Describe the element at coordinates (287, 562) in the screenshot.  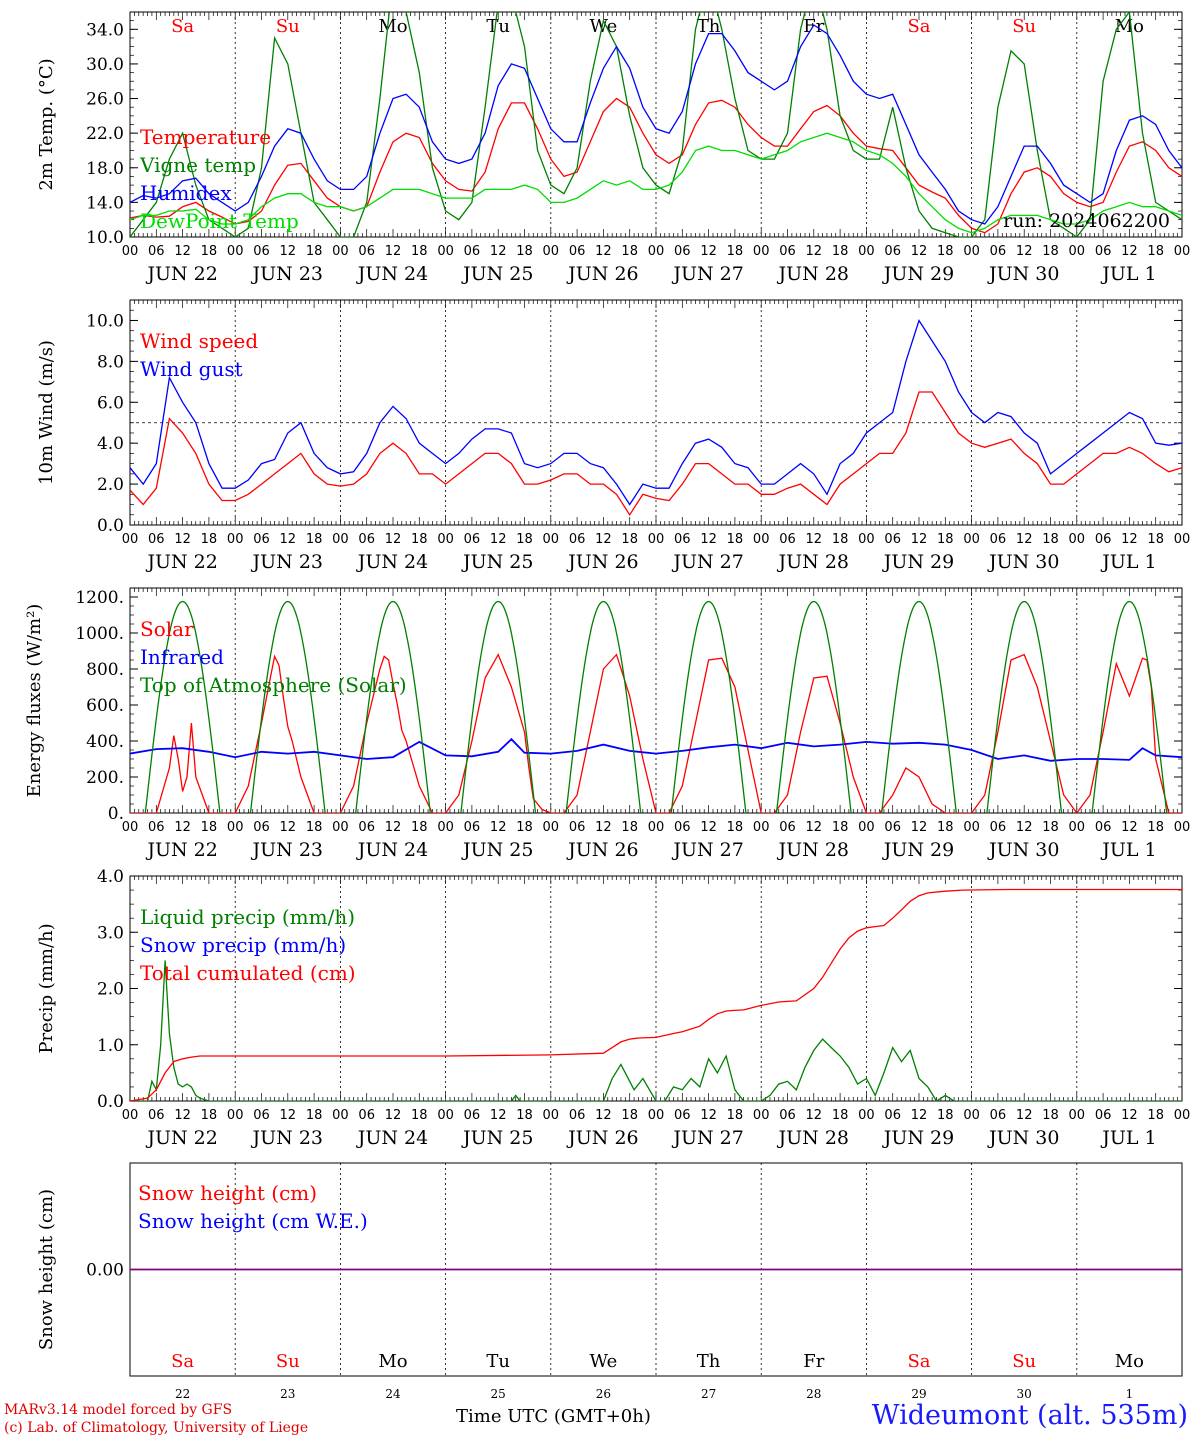
I see `date-label: JUN 23` at that location.